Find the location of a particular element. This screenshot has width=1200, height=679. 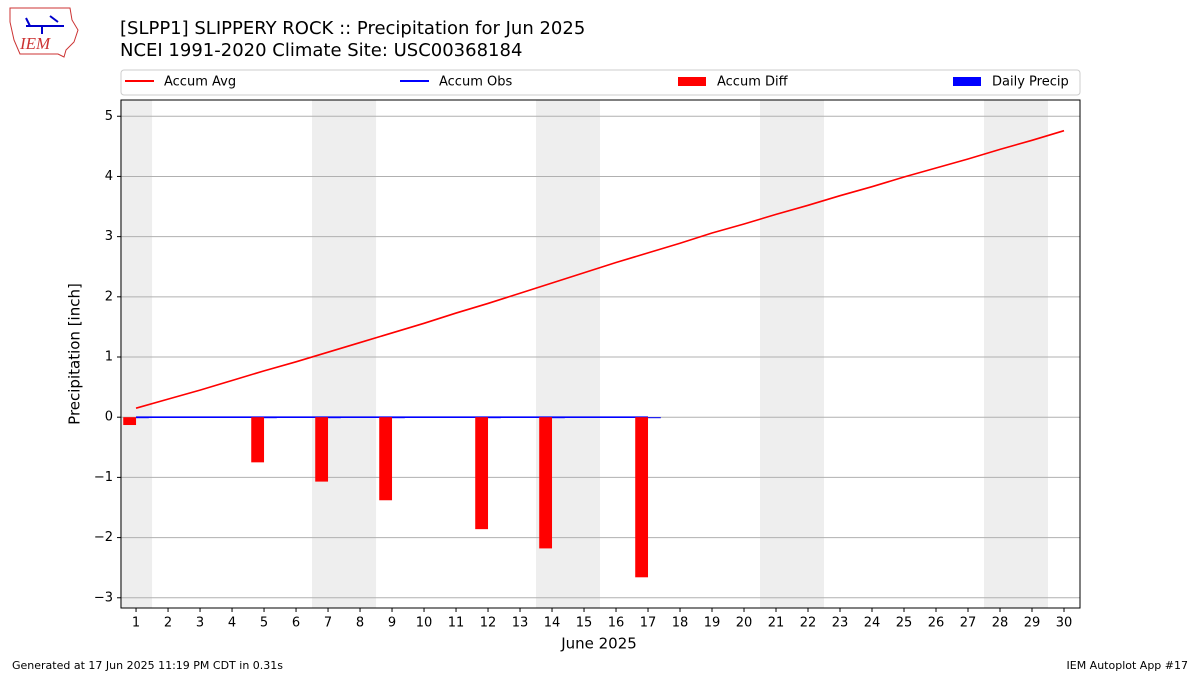

legend-label: Daily Precip is located at coordinates (1030, 82).